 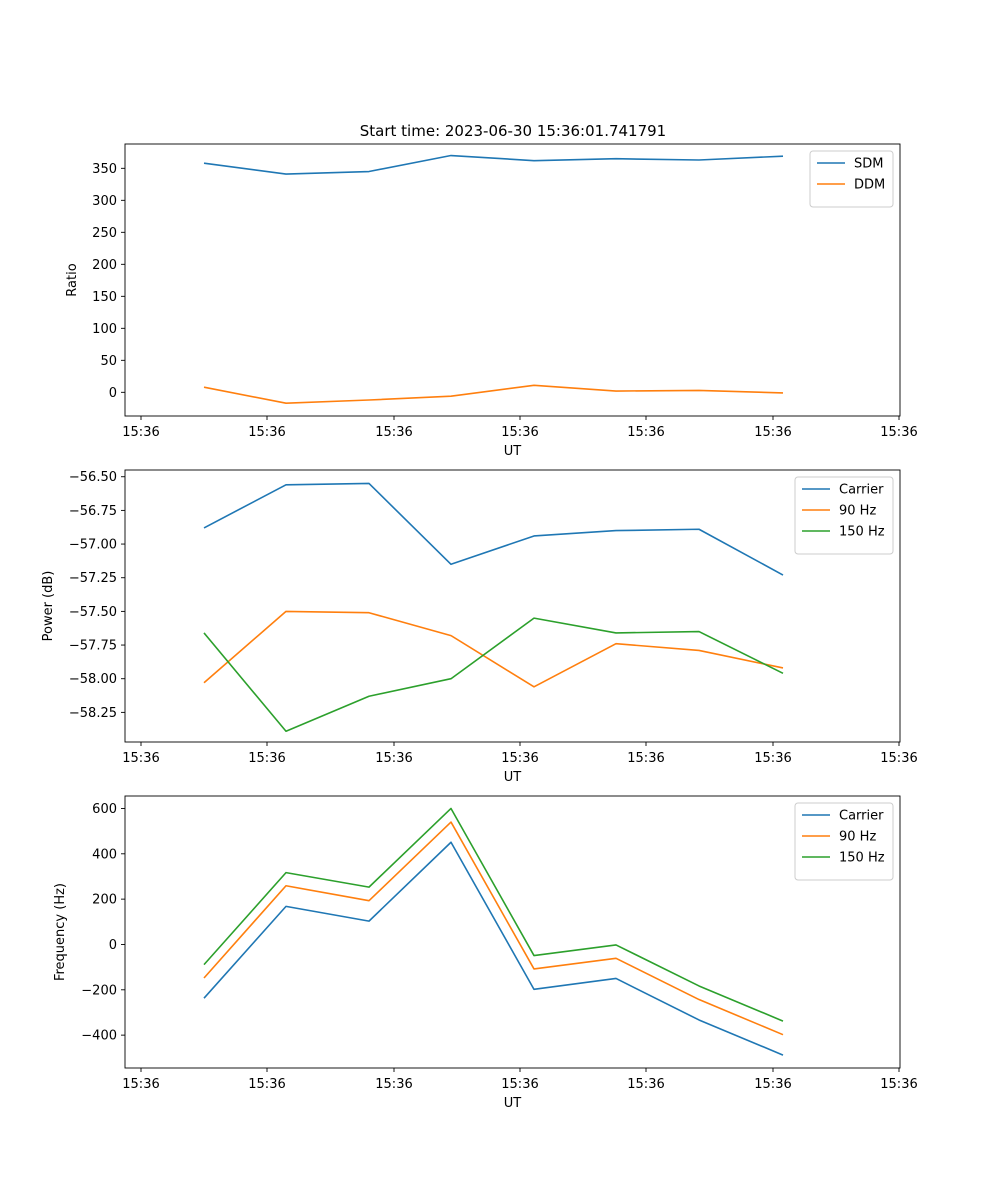 I want to click on legend-label: SDM, so click(x=868, y=164).